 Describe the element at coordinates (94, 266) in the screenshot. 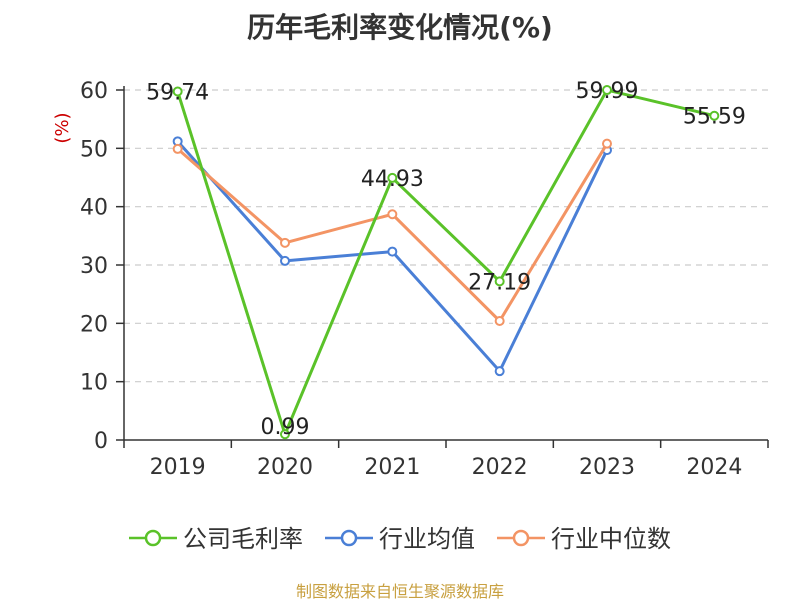

I see `y-tick-label: 30` at that location.